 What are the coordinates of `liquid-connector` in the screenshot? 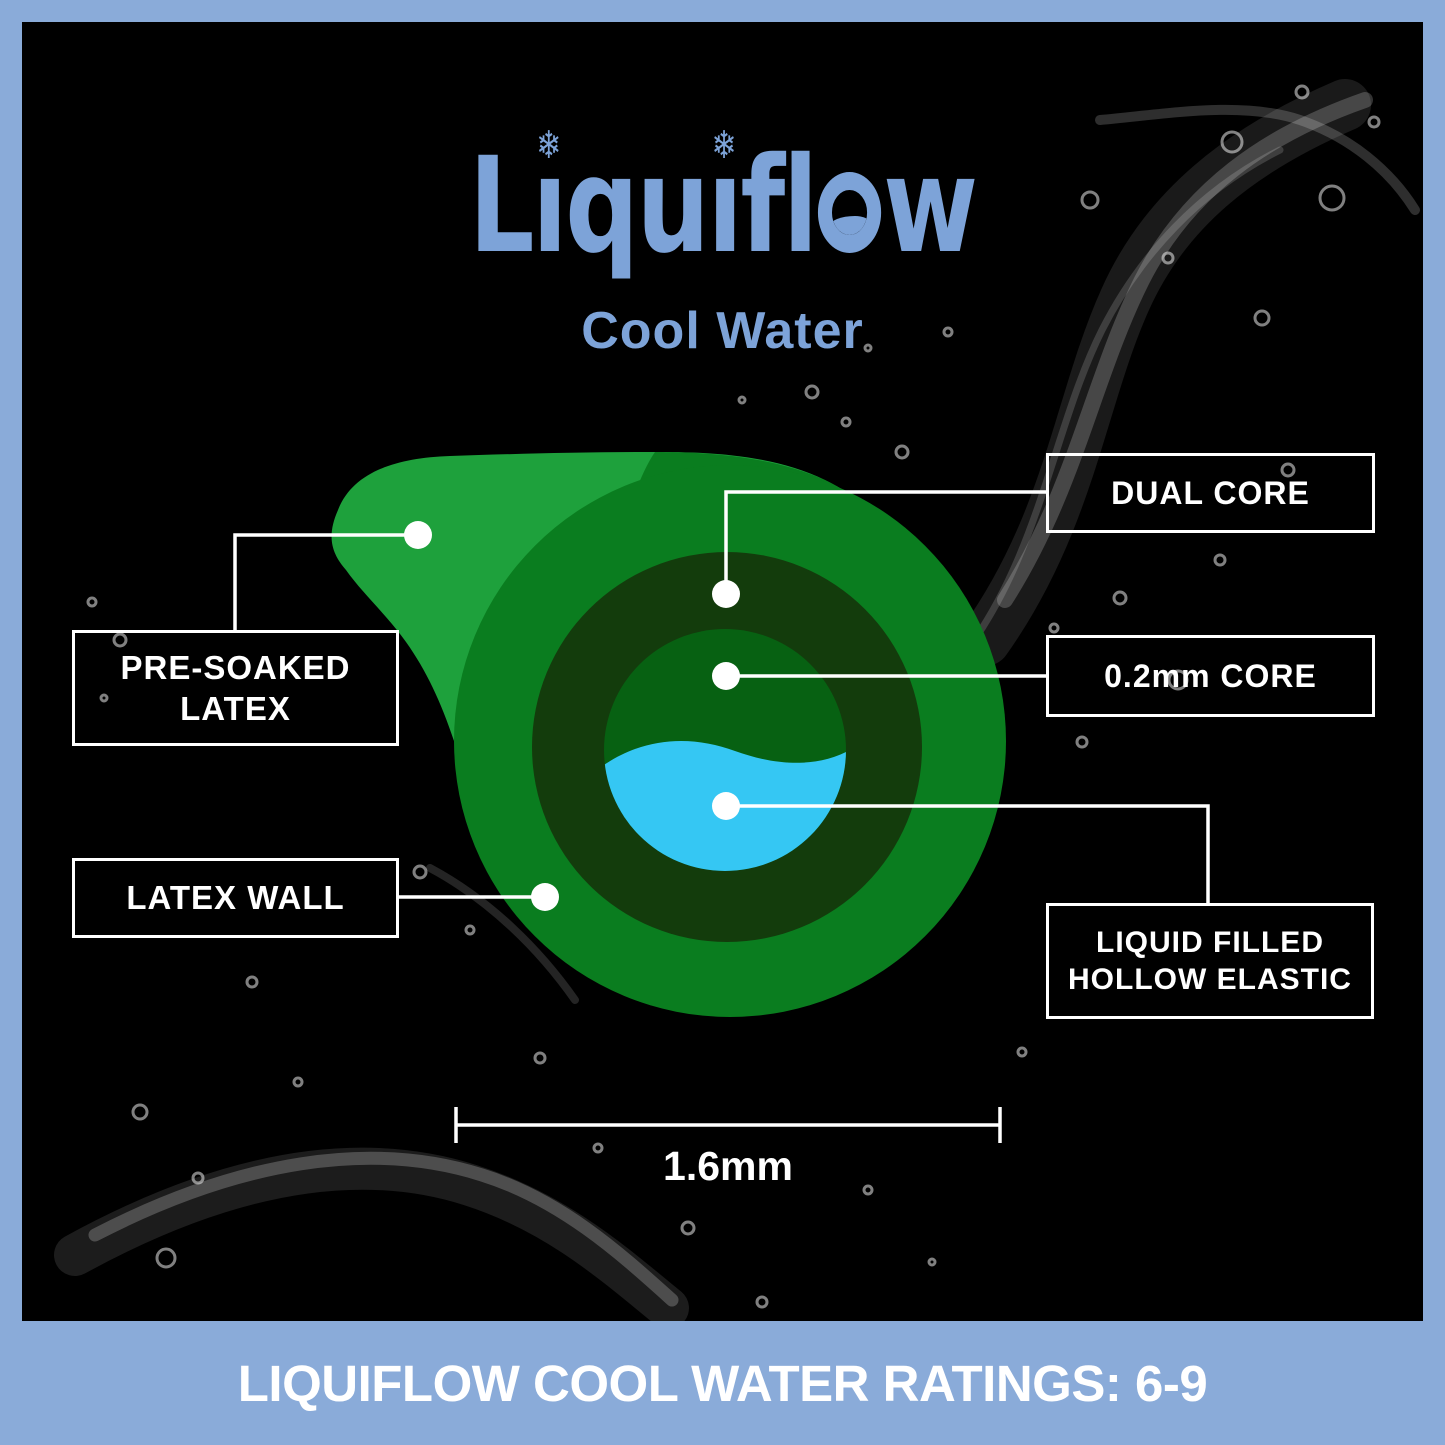 It's located at (968, 853).